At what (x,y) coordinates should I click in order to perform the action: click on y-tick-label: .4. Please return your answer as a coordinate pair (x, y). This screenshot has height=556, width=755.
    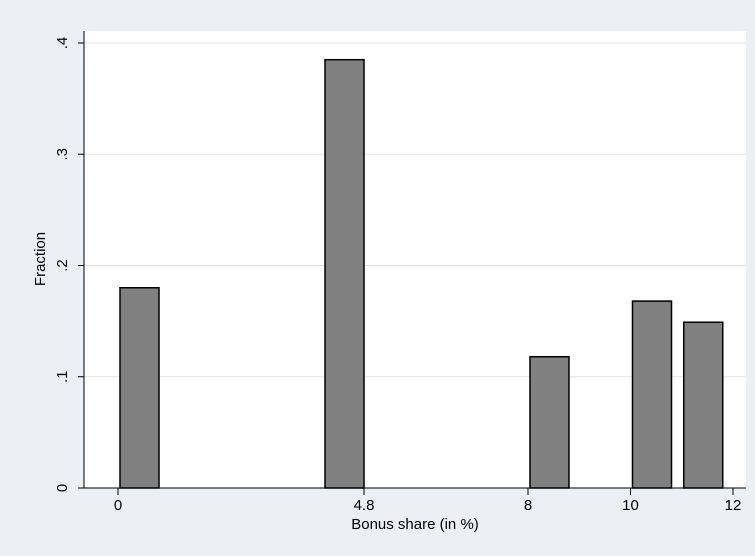
    Looking at the image, I should click on (62, 43).